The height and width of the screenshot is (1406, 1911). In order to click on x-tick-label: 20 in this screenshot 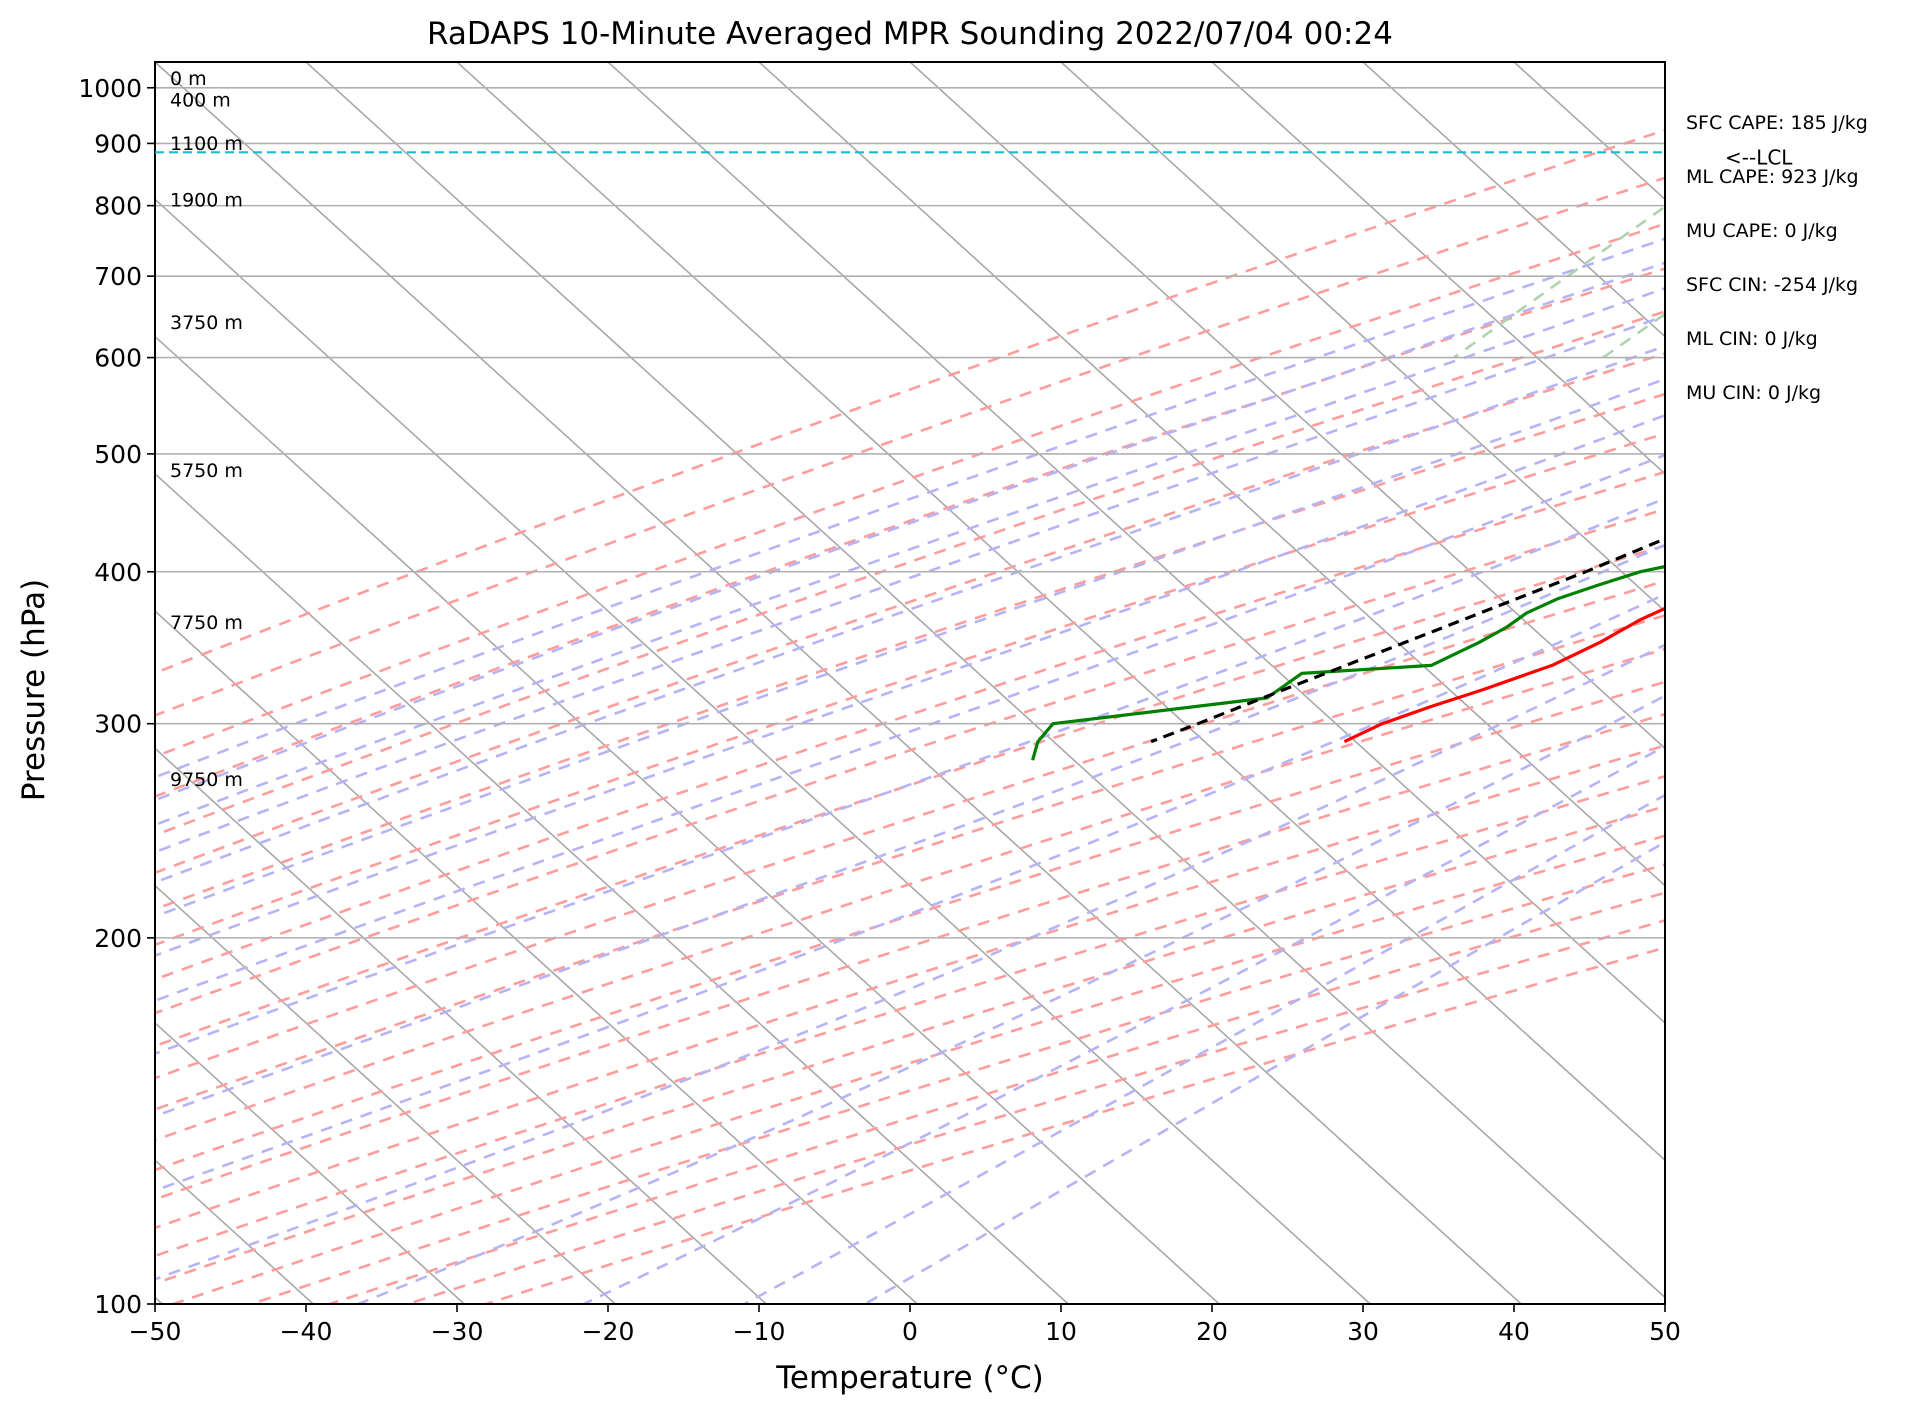, I will do `click(1212, 1331)`.